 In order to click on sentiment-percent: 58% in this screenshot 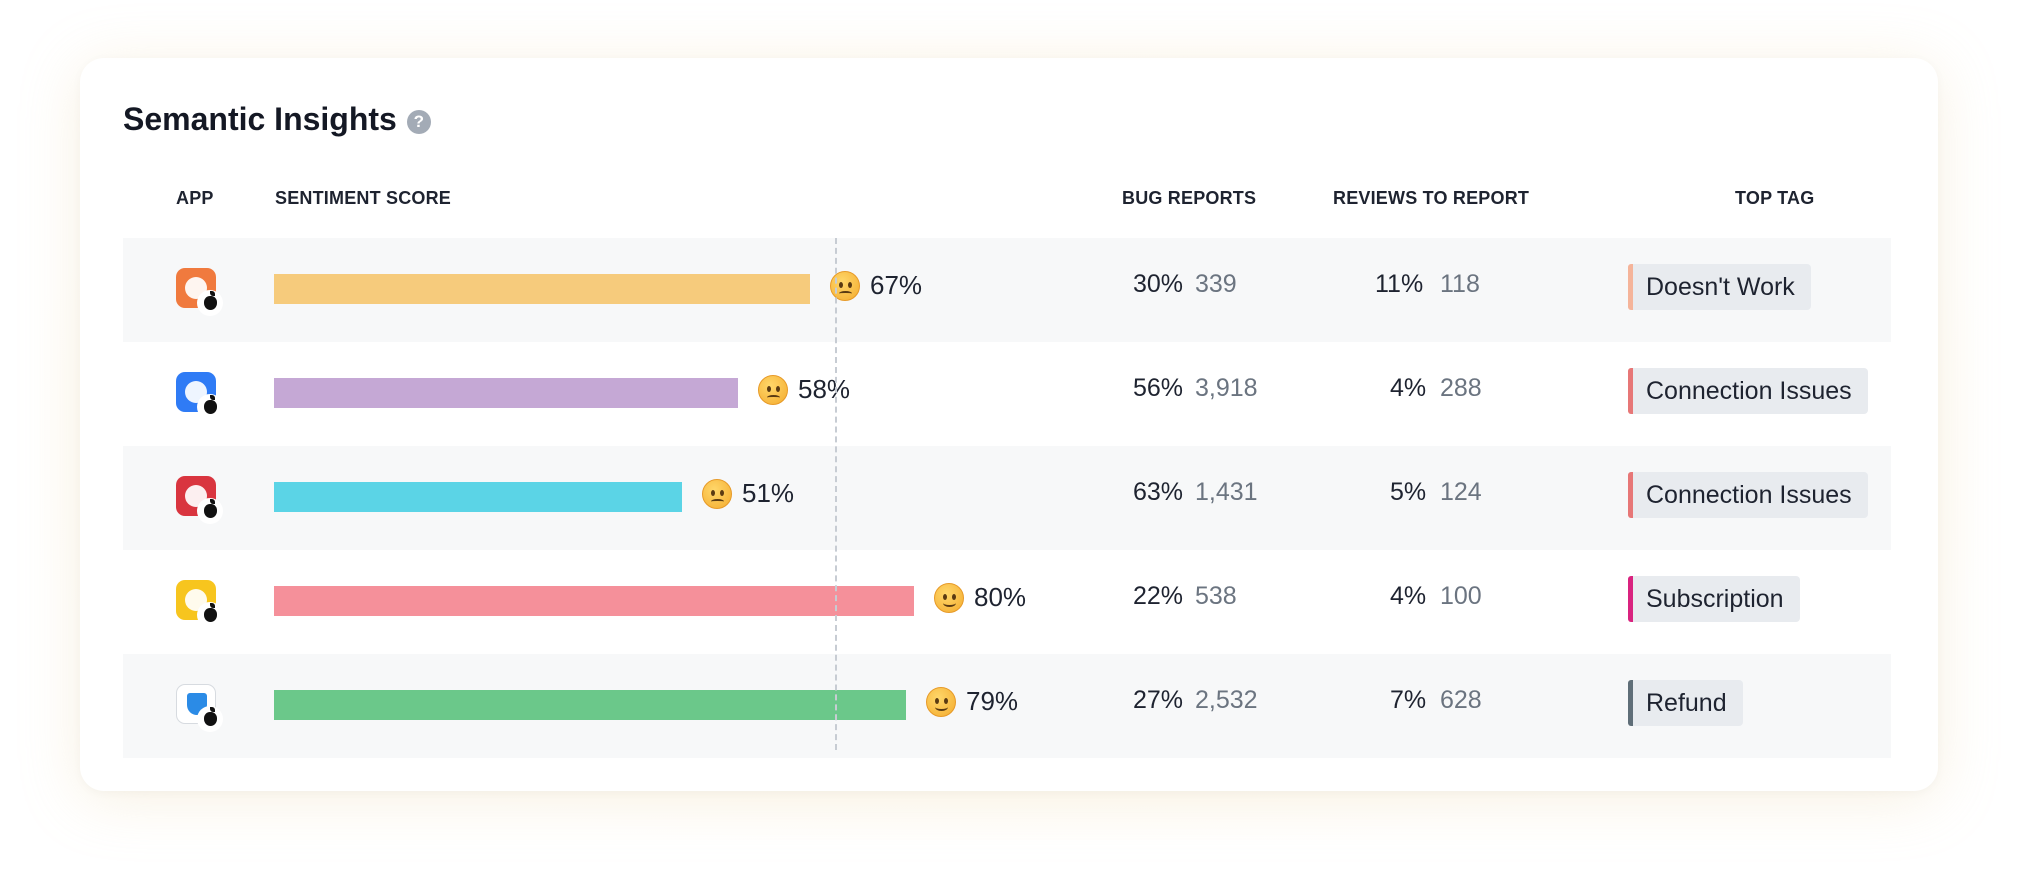, I will do `click(824, 389)`.